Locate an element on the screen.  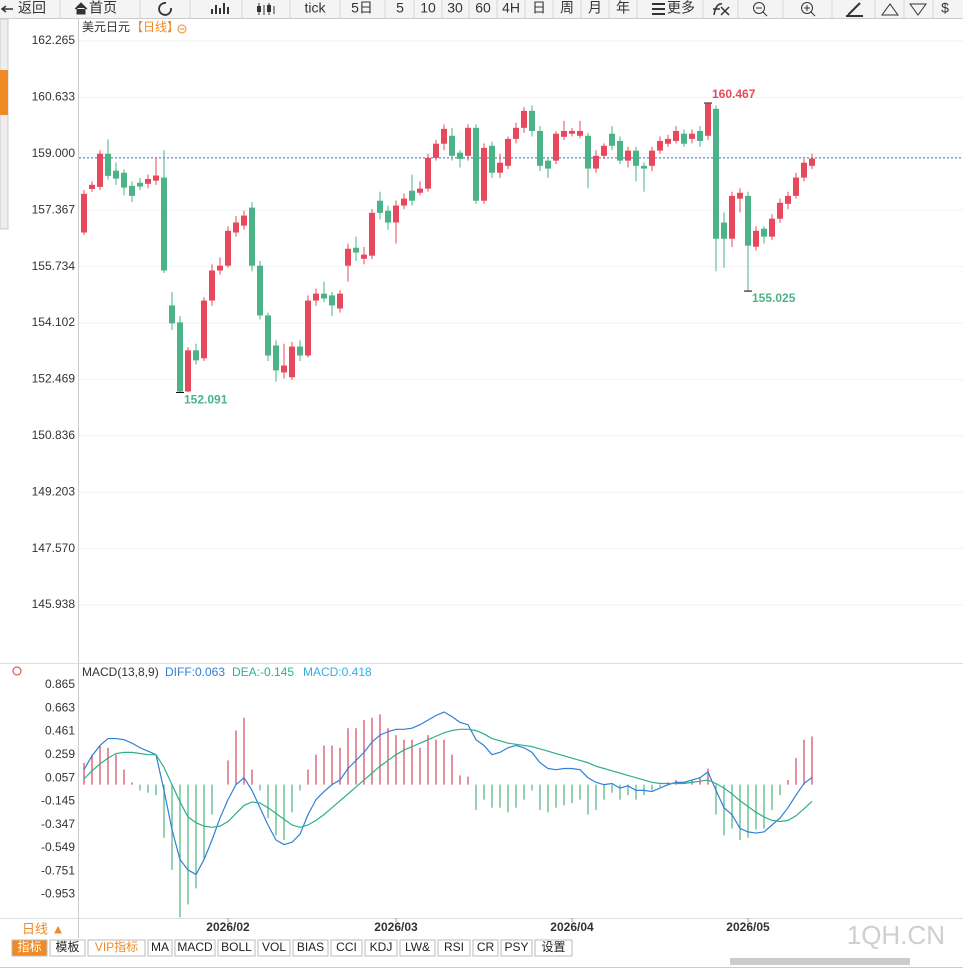
indicator-tab: LW& is located at coordinates (417, 947).